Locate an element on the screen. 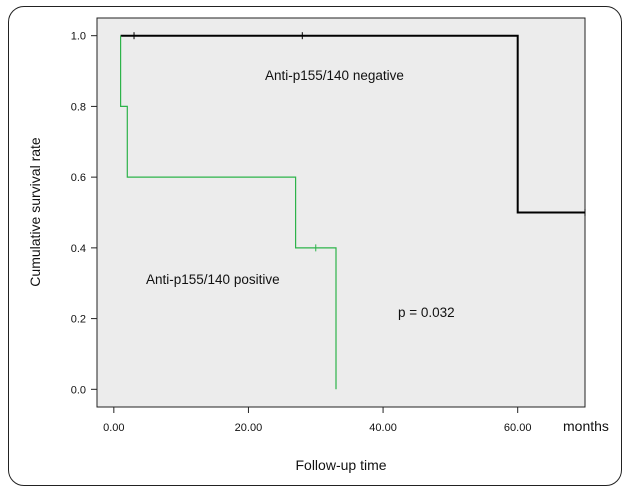 The width and height of the screenshot is (629, 486). x-unit-label: months is located at coordinates (586, 426).